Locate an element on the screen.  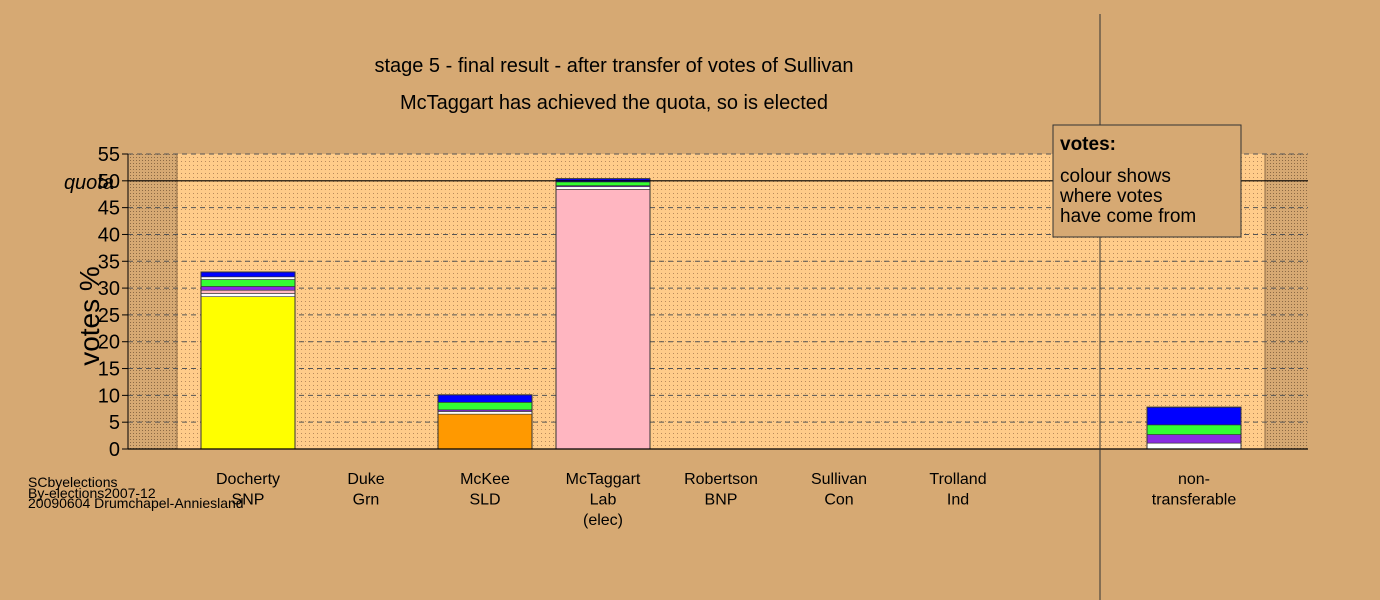
legend-title: votes: is located at coordinates (1088, 144).